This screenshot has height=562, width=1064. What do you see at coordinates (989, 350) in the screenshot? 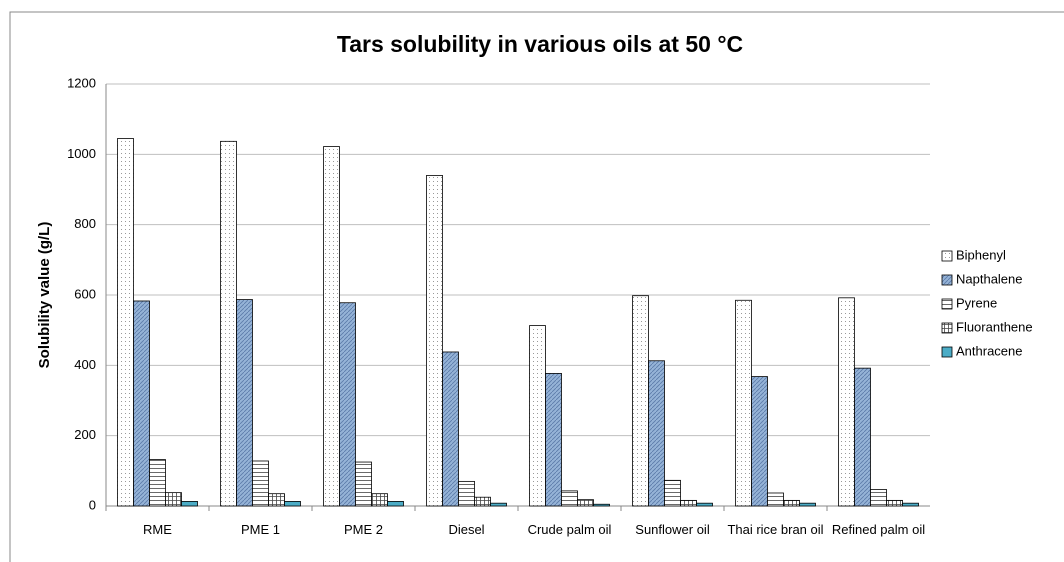
I see `legend-label: Anthracene` at bounding box center [989, 350].